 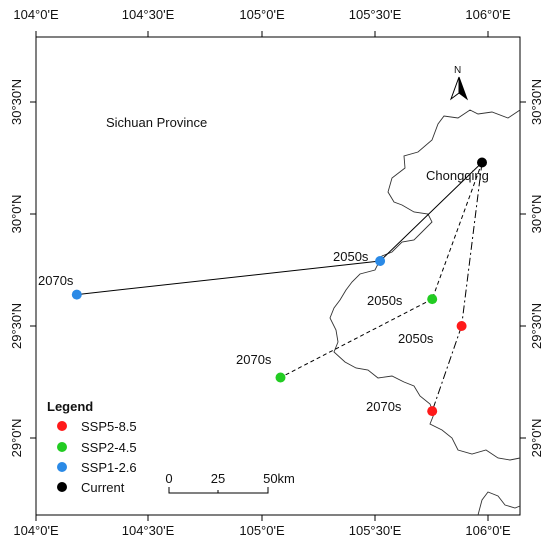 What do you see at coordinates (148, 530) in the screenshot?
I see `x-tick-label-bottom: 104°30'E` at bounding box center [148, 530].